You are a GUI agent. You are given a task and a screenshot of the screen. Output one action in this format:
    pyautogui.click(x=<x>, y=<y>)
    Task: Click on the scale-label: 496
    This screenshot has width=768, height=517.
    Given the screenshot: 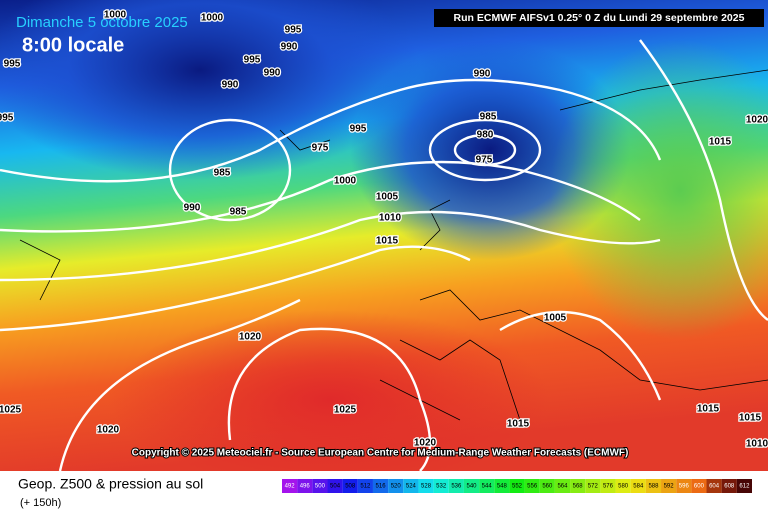 What is the action you would take?
    pyautogui.click(x=305, y=487)
    